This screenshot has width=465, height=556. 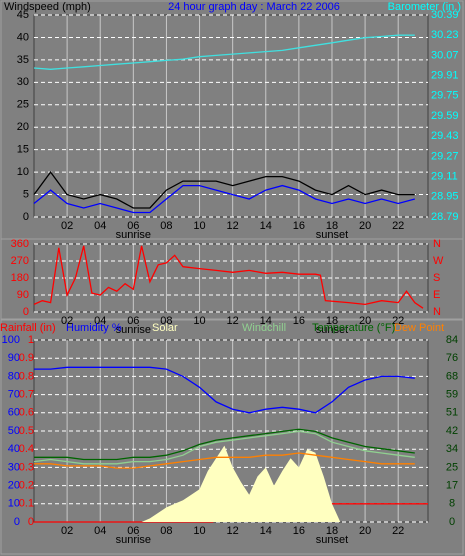 What do you see at coordinates (26, 194) in the screenshot?
I see `y-tick-label: 5` at bounding box center [26, 194].